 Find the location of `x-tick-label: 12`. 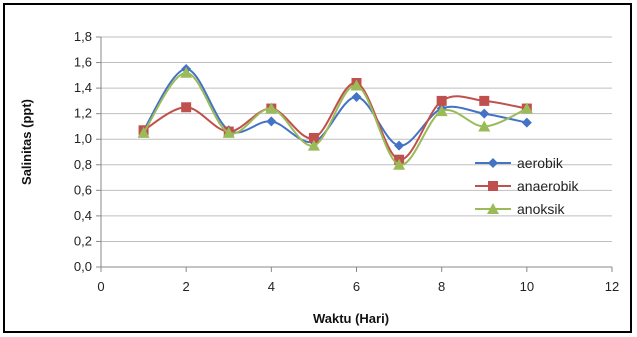

x-tick-label: 12 is located at coordinates (612, 286).